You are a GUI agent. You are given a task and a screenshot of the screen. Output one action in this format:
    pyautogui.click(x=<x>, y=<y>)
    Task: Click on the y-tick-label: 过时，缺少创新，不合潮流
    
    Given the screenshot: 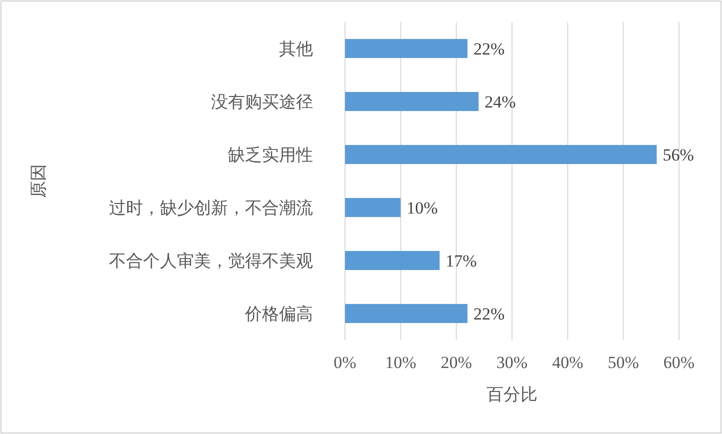 What is the action you would take?
    pyautogui.click(x=211, y=208)
    